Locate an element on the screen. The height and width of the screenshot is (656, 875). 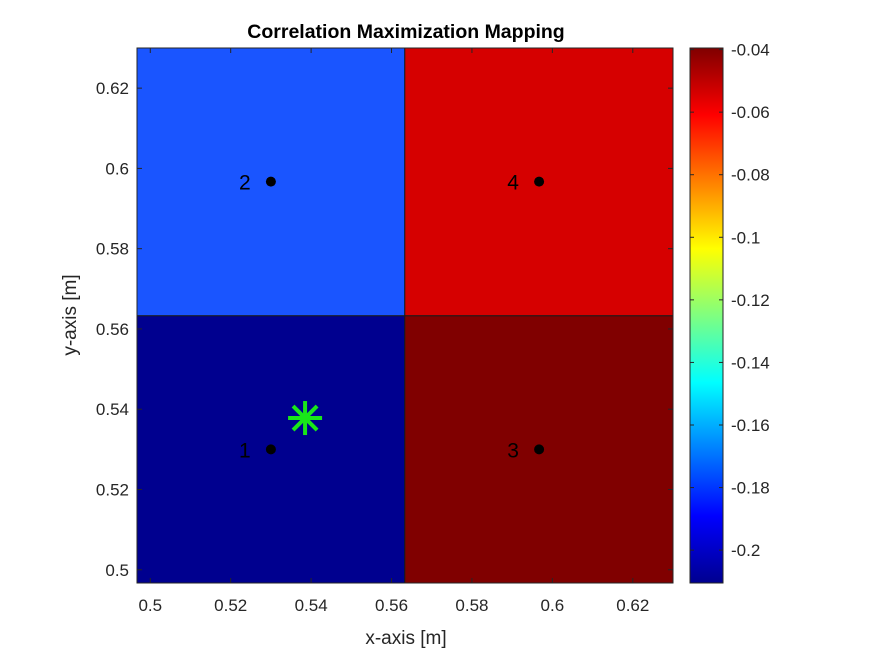
x-tick-label: 0.5 is located at coordinates (150, 605).